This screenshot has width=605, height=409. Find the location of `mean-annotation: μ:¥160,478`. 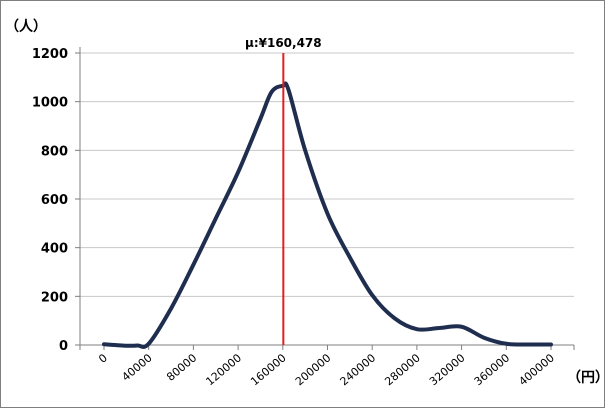

mean-annotation: μ:¥160,478 is located at coordinates (283, 43).